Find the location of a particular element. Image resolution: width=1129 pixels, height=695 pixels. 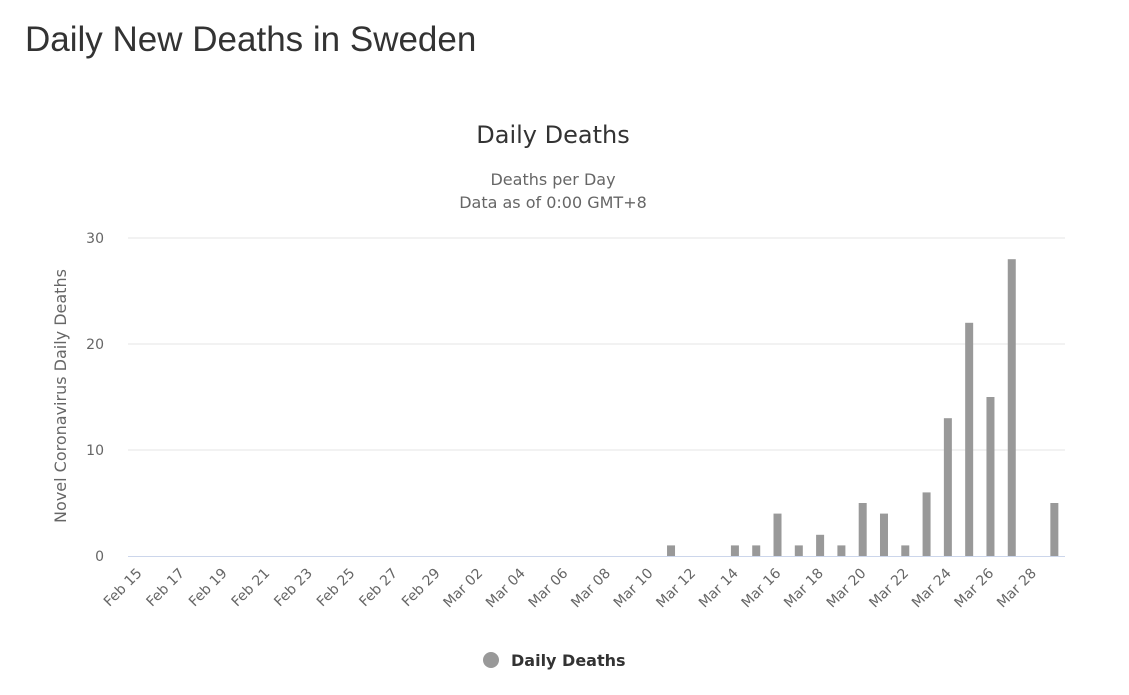

x-tick-label: Mar 20 is located at coordinates (847, 589).